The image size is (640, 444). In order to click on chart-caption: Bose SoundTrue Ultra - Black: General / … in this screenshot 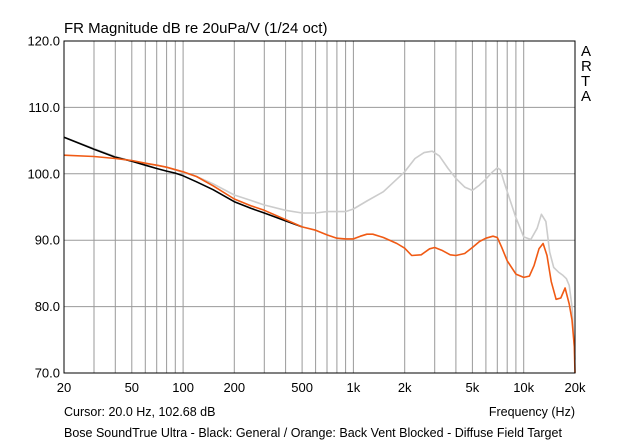, I will do `click(313, 433)`.